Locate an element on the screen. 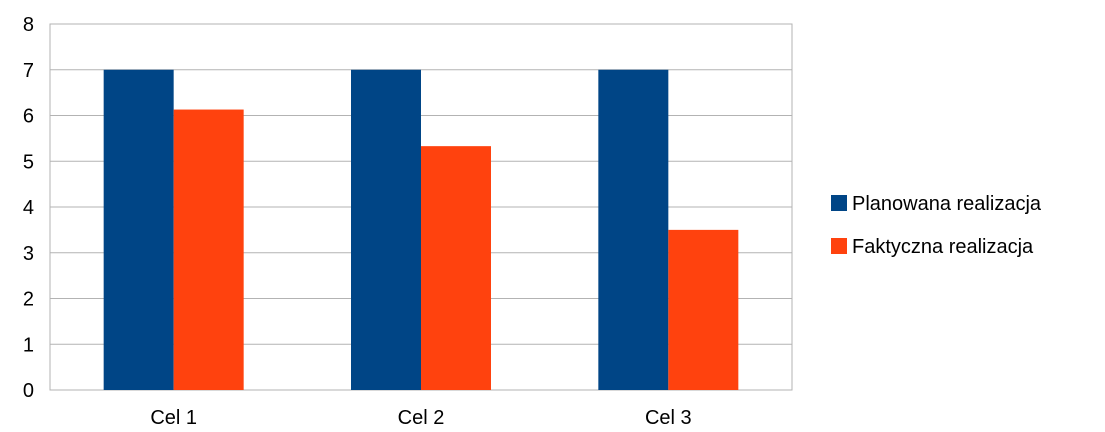  y-tick-label: 5 is located at coordinates (28, 162).